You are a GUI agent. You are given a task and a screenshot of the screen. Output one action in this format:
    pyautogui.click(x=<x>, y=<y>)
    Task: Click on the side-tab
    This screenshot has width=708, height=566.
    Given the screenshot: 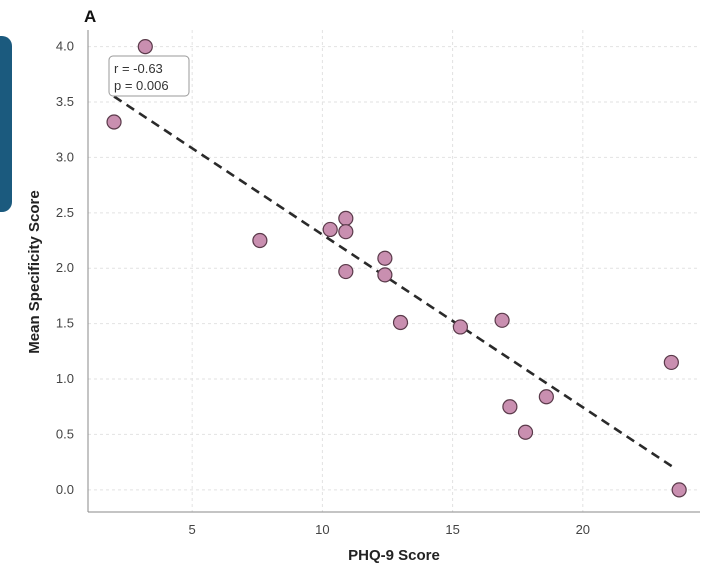 What is the action you would take?
    pyautogui.click(x=6, y=124)
    